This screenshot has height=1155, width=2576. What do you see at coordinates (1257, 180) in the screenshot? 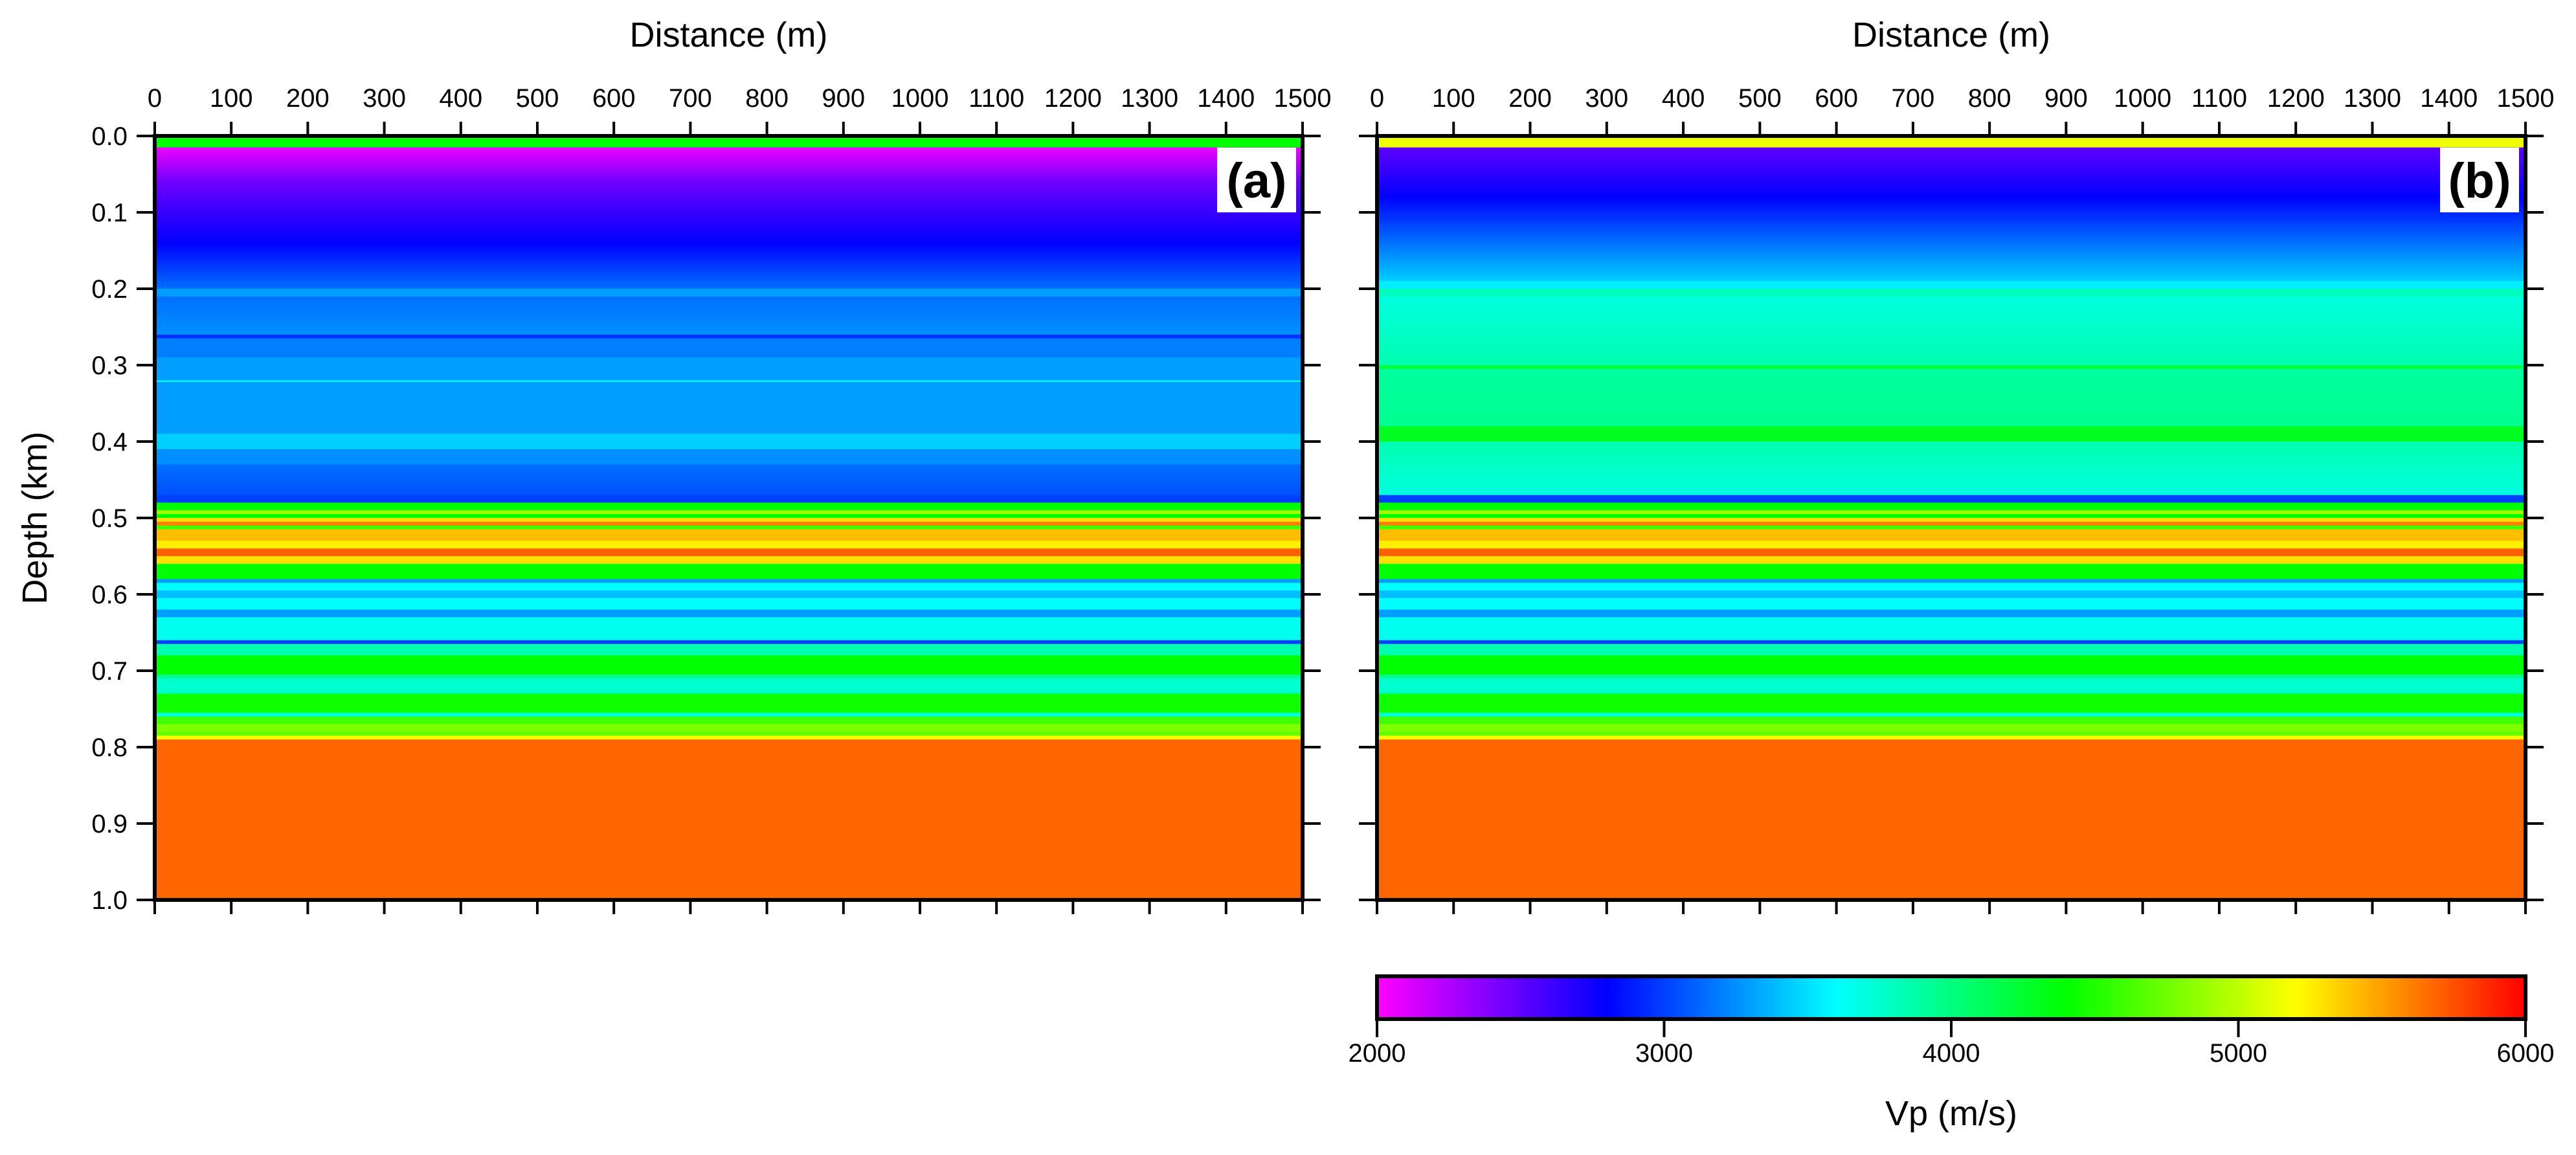
I see `panel-label: (a)` at bounding box center [1257, 180].